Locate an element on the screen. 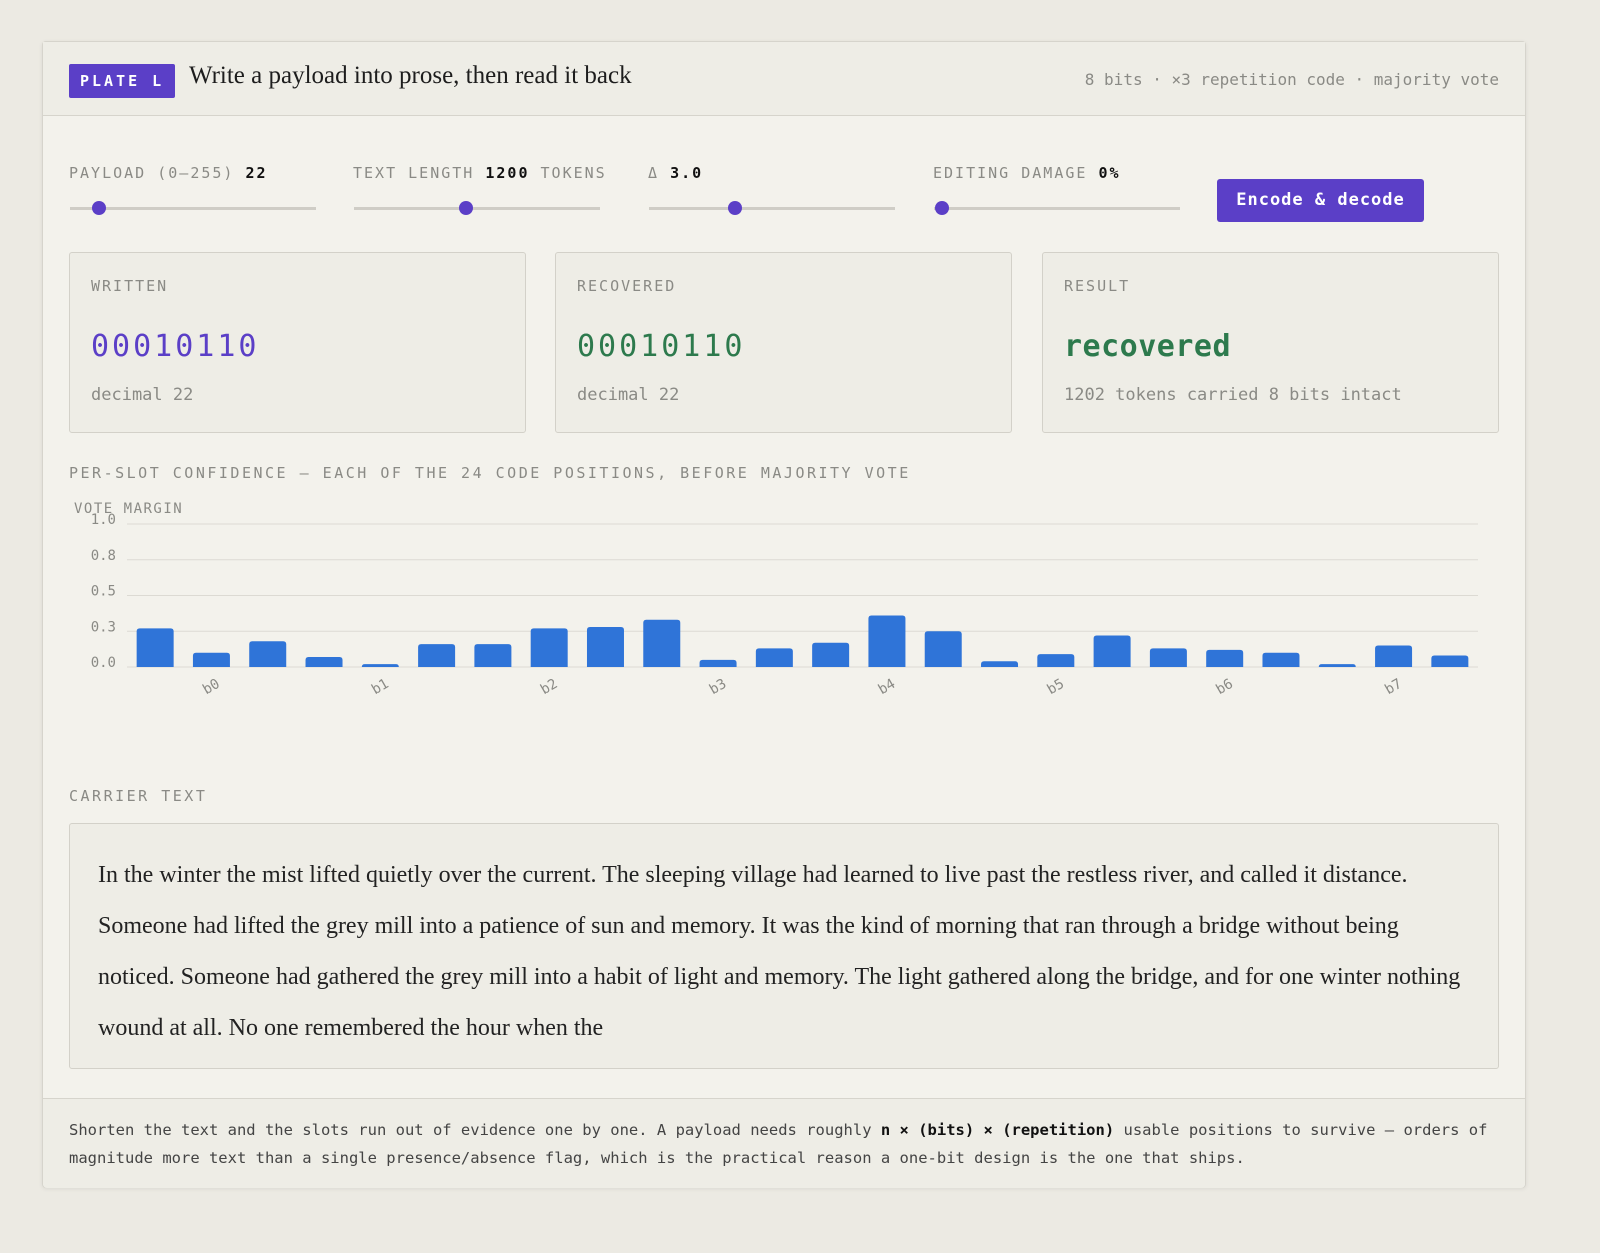 This screenshot has height=1253, width=1600. encode-button: Encode & decode is located at coordinates (1320, 200).